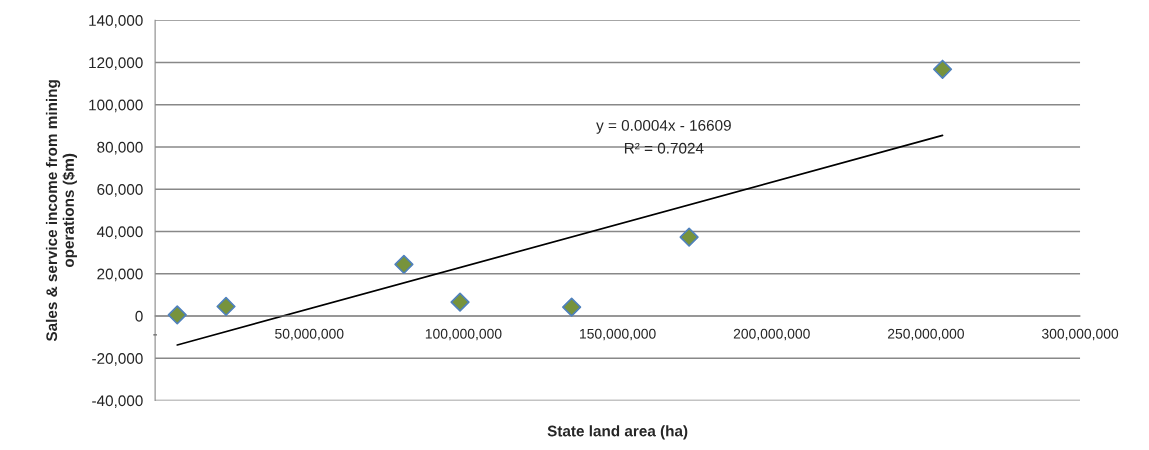  Describe the element at coordinates (309, 334) in the screenshot. I see `x-tick-label: 50,000,000` at that location.